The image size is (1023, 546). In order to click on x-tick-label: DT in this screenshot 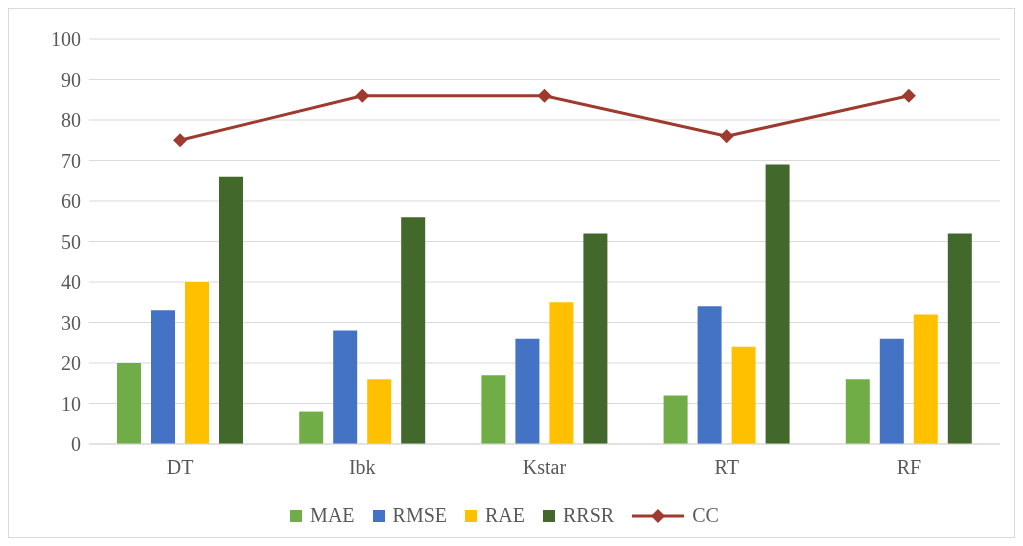, I will do `click(180, 467)`.